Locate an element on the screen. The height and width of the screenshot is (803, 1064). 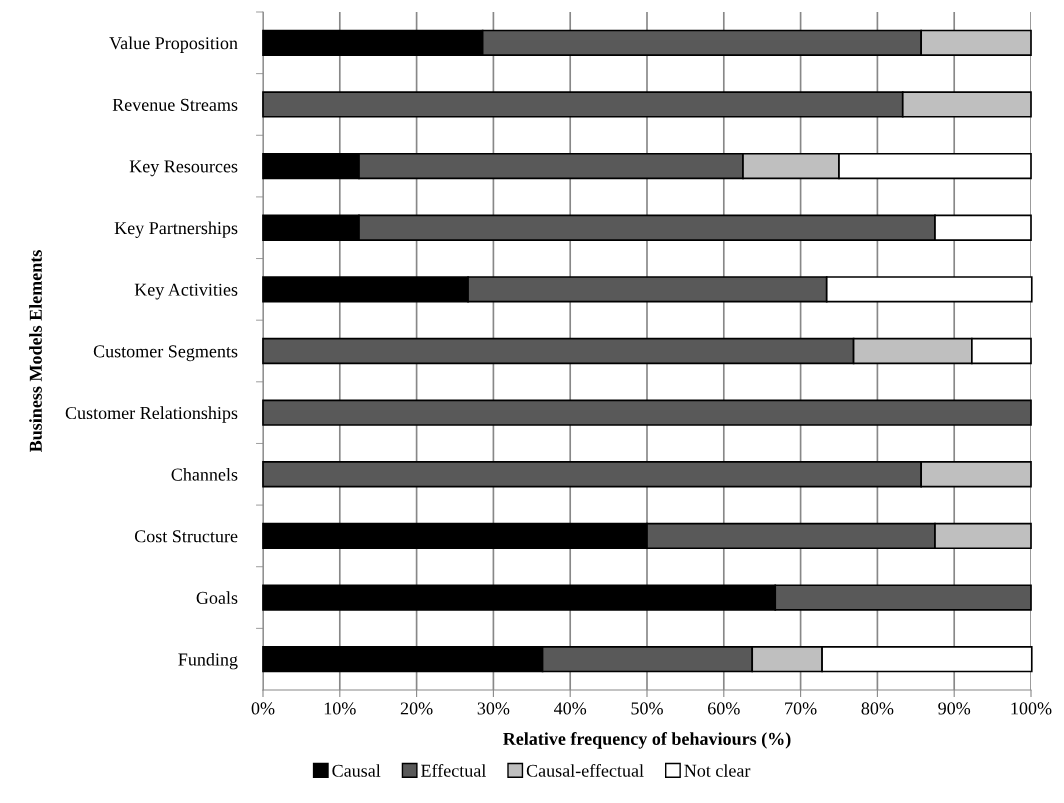
x-tick-label: 60% is located at coordinates (724, 708).